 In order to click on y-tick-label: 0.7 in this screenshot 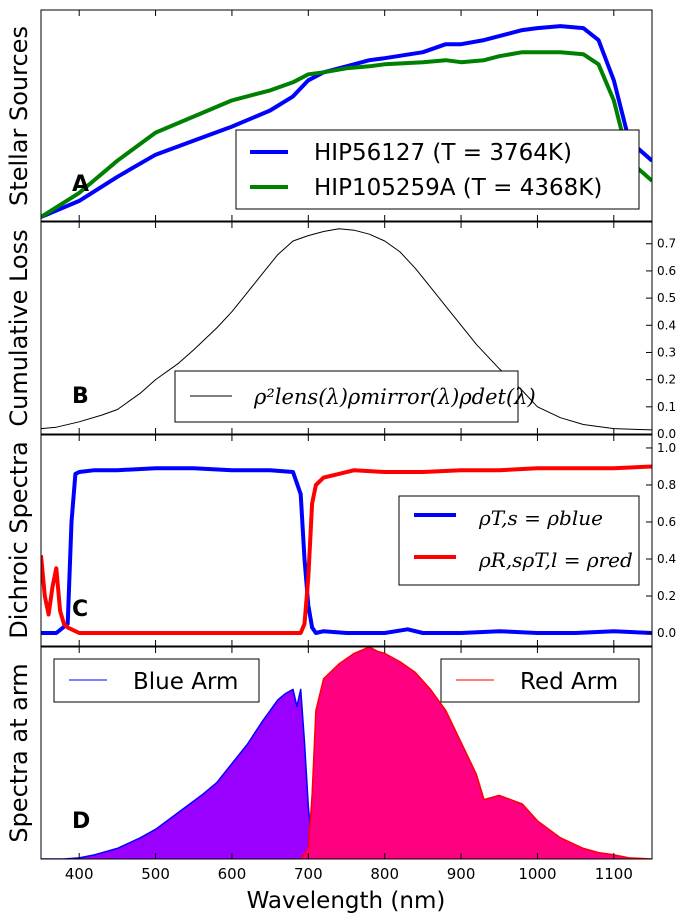, I will do `click(666, 244)`.